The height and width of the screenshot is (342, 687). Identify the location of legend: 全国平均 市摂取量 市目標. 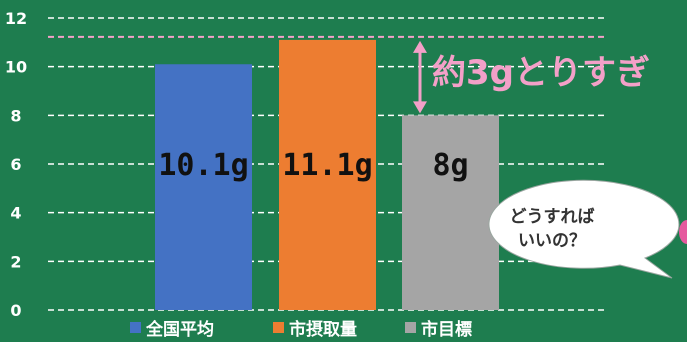
(301, 329).